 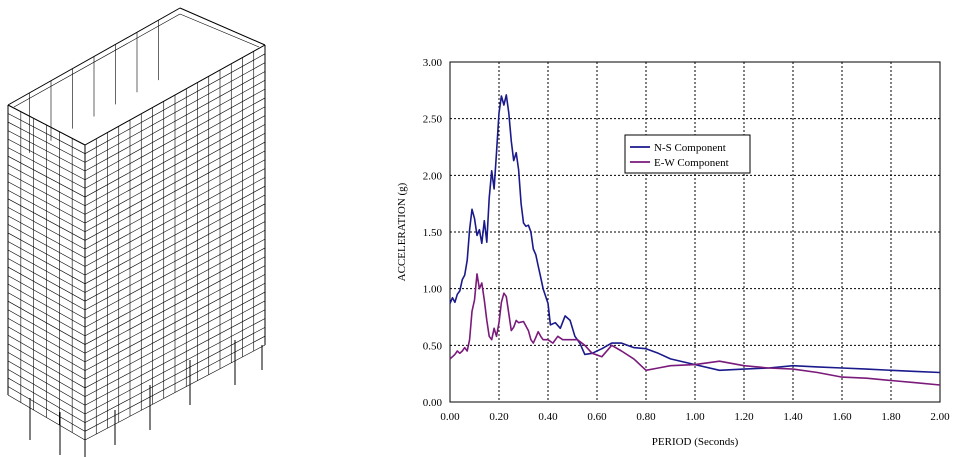 I want to click on series-line-ew, so click(x=695, y=329).